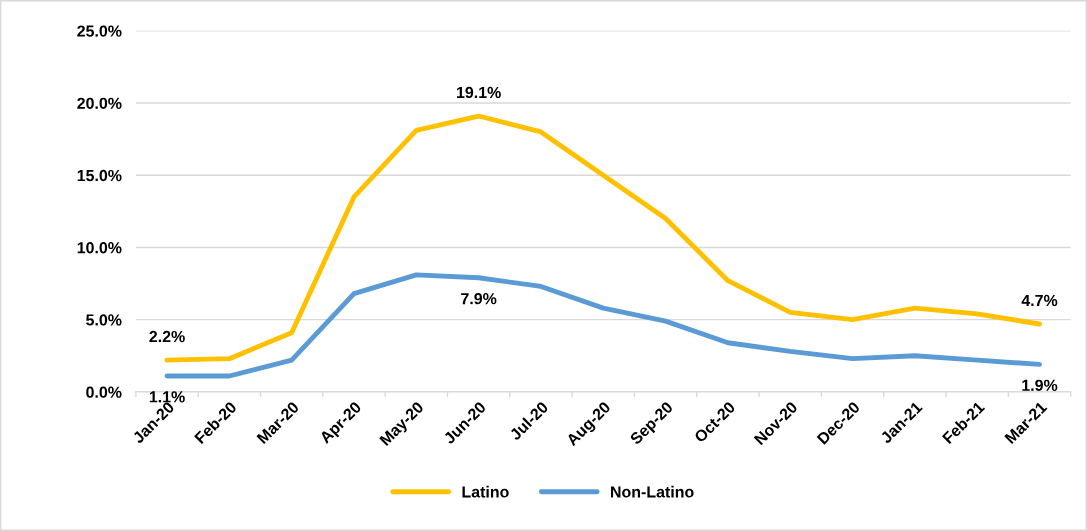  Describe the element at coordinates (99, 31) in the screenshot. I see `y-tick-label: 25.0%` at that location.